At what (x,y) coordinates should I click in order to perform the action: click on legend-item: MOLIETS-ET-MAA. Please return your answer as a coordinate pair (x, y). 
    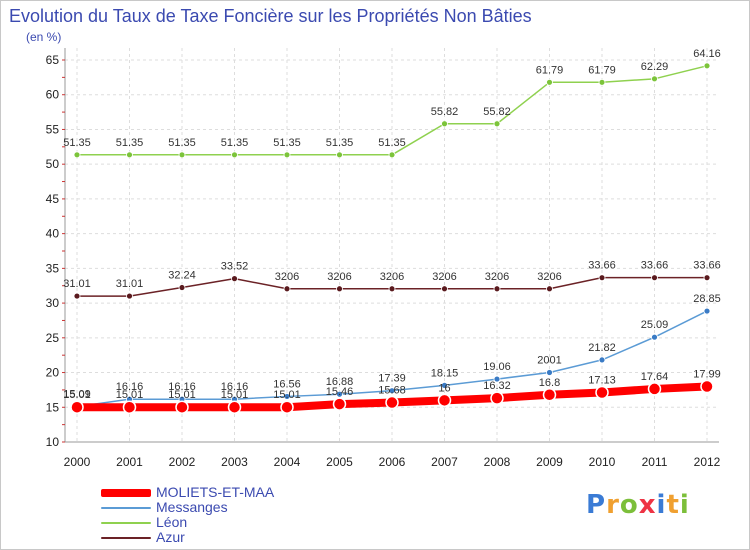
    Looking at the image, I should click on (187, 492).